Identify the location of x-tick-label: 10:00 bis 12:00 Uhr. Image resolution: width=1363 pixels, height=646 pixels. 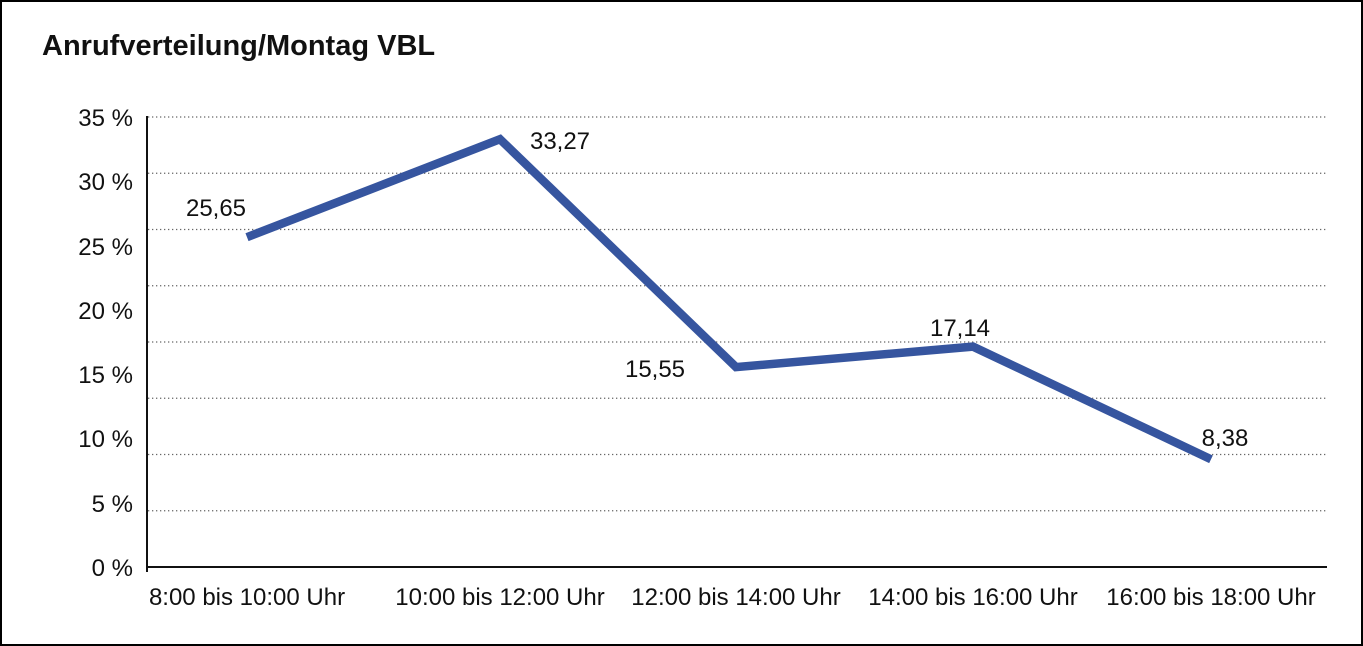
(500, 597).